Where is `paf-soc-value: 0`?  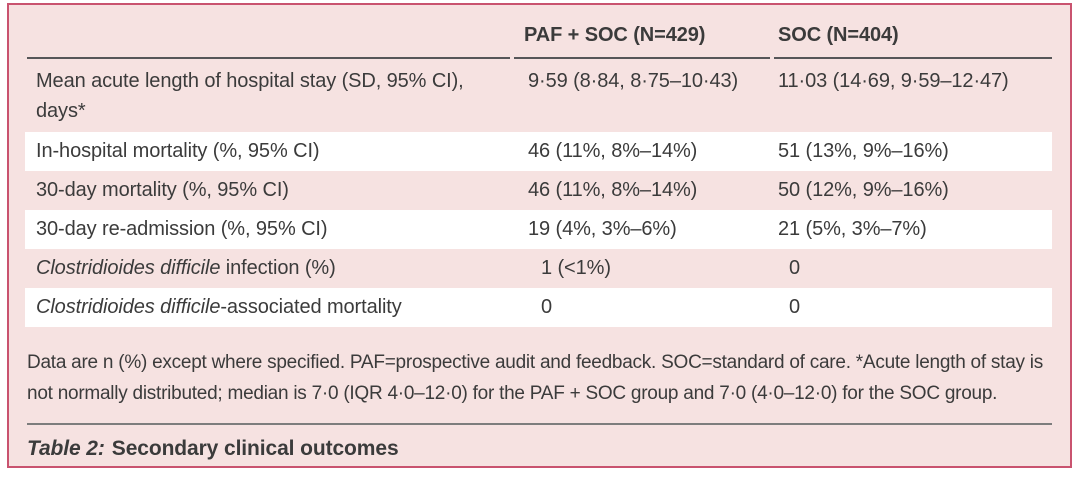
paf-soc-value: 0 is located at coordinates (547, 307).